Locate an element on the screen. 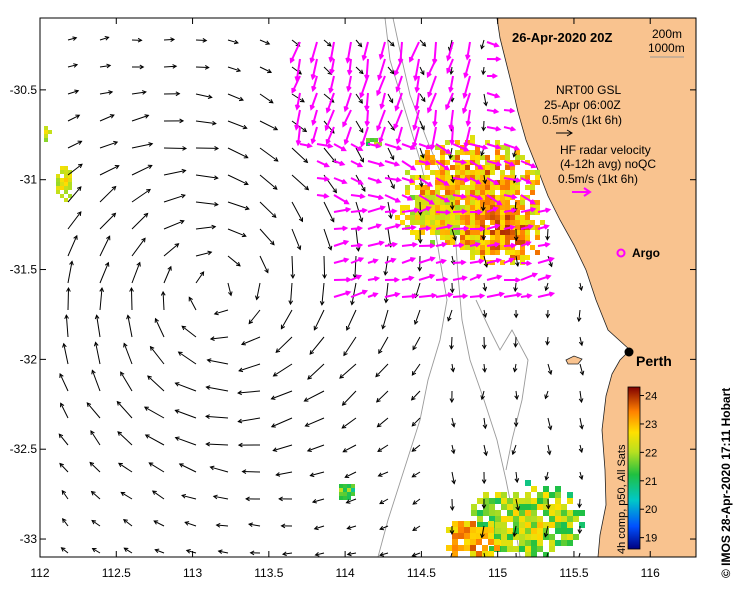 This screenshot has width=739, height=592. colorbar-ticks: 24 23 22 21 20 19 is located at coordinates (648, 468).